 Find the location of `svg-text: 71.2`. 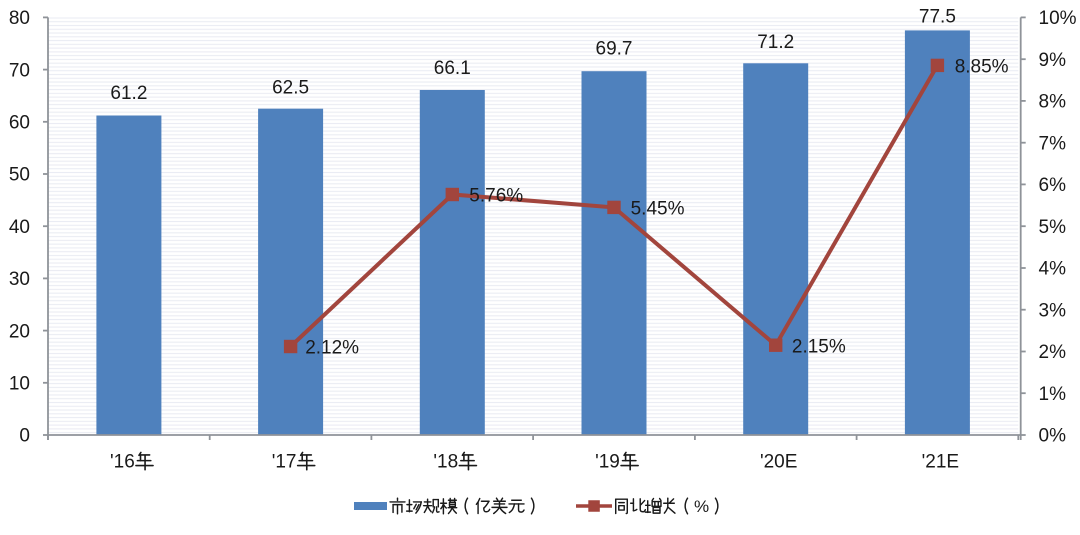

svg-text: 71.2 is located at coordinates (775, 42).